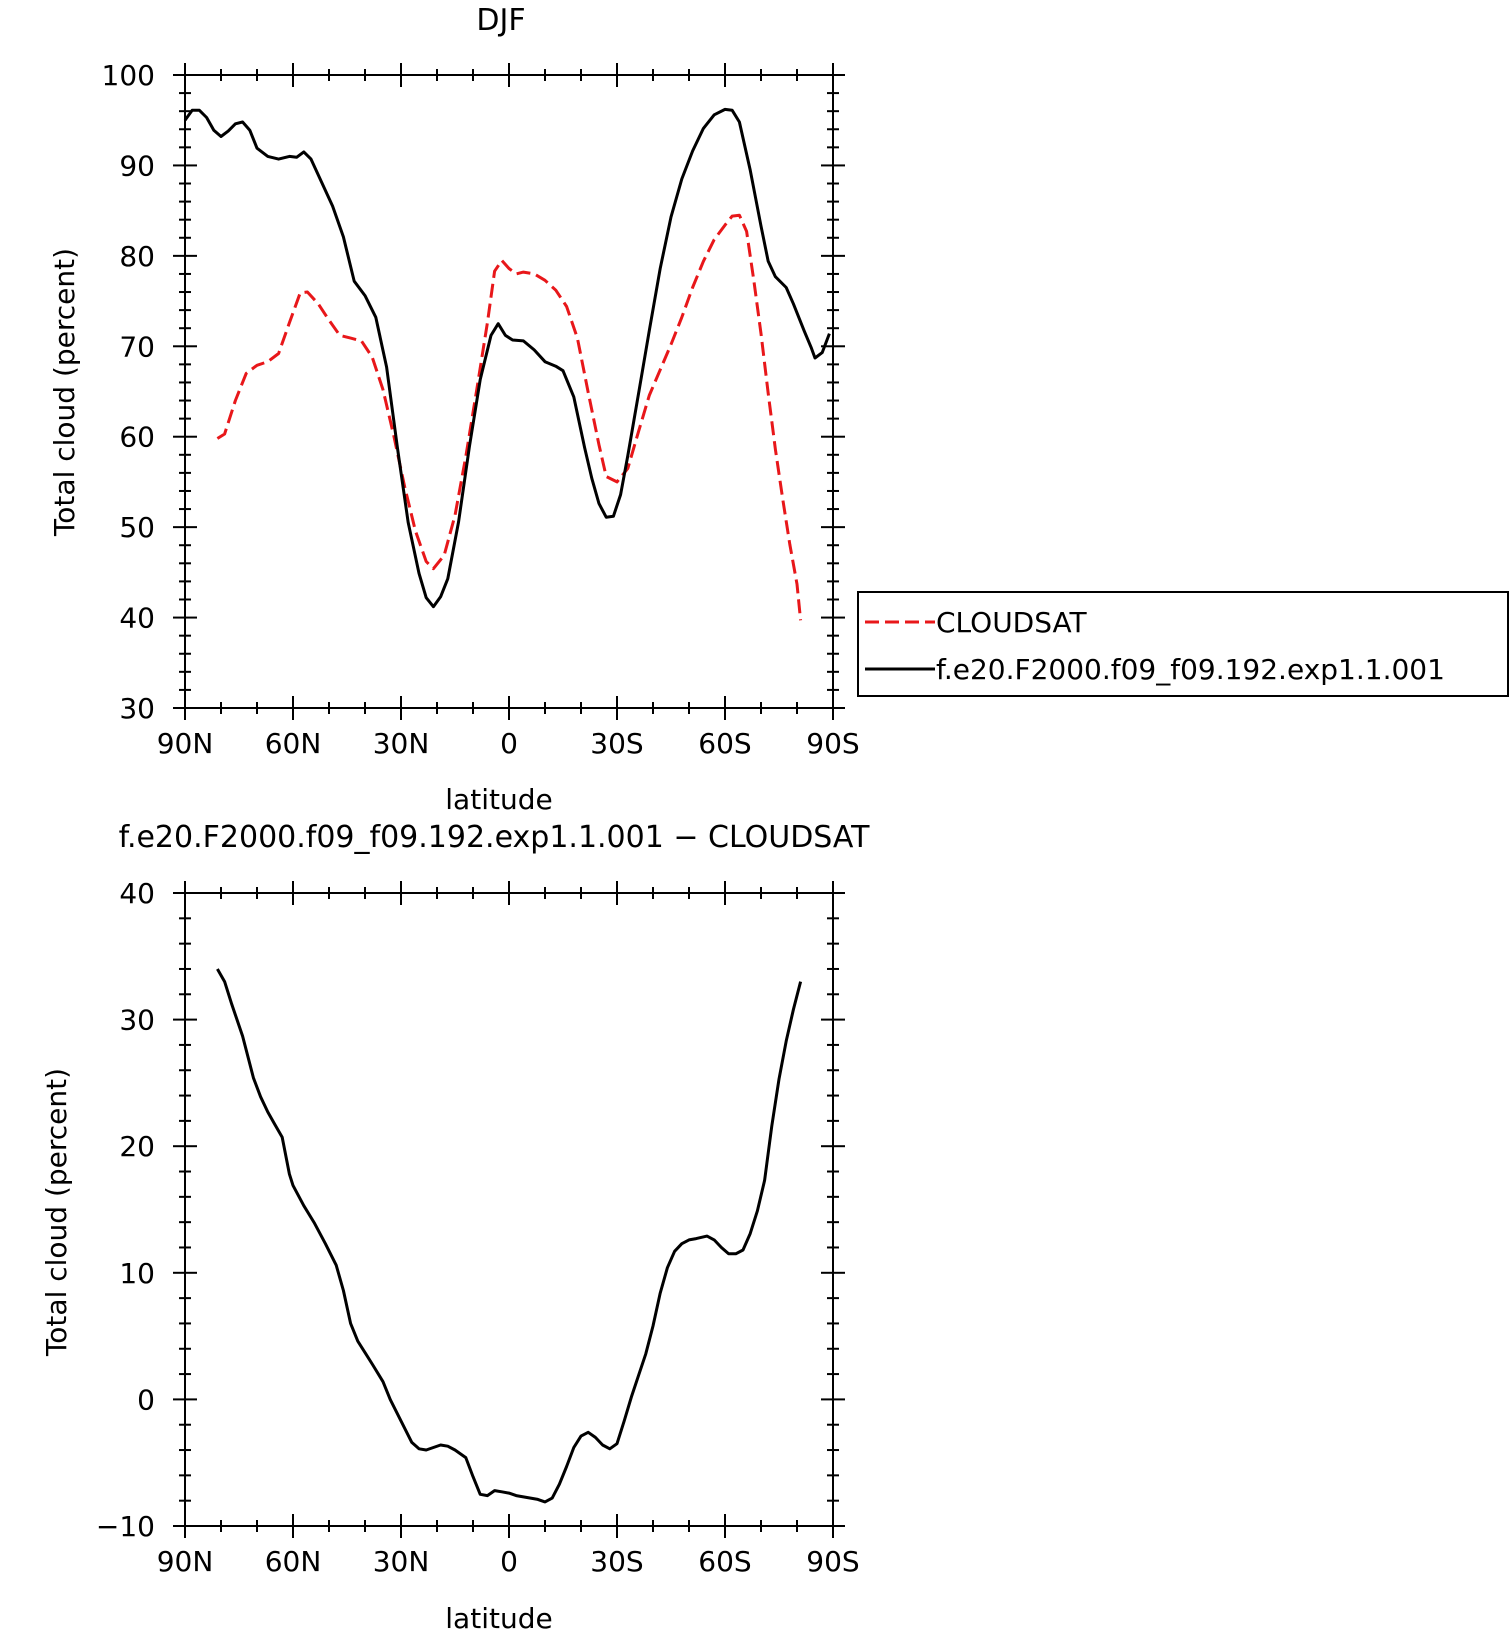 Image resolution: width=1512 pixels, height=1632 pixels. Describe the element at coordinates (137, 346) in the screenshot. I see `top-y-tick-label: 70` at that location.